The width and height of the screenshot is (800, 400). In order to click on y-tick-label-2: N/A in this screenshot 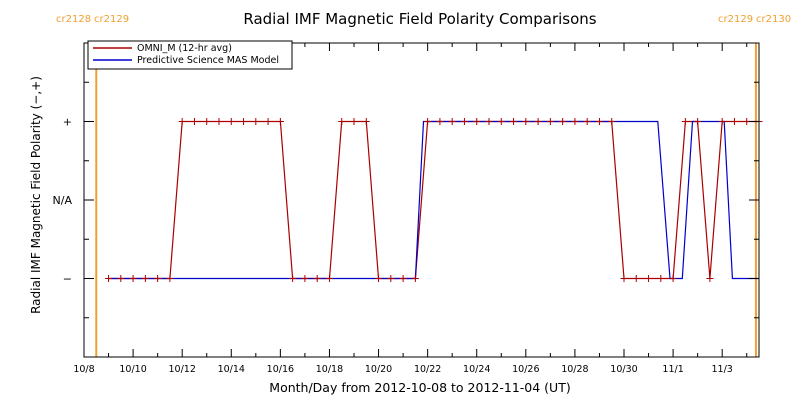, I will do `click(63, 200)`.